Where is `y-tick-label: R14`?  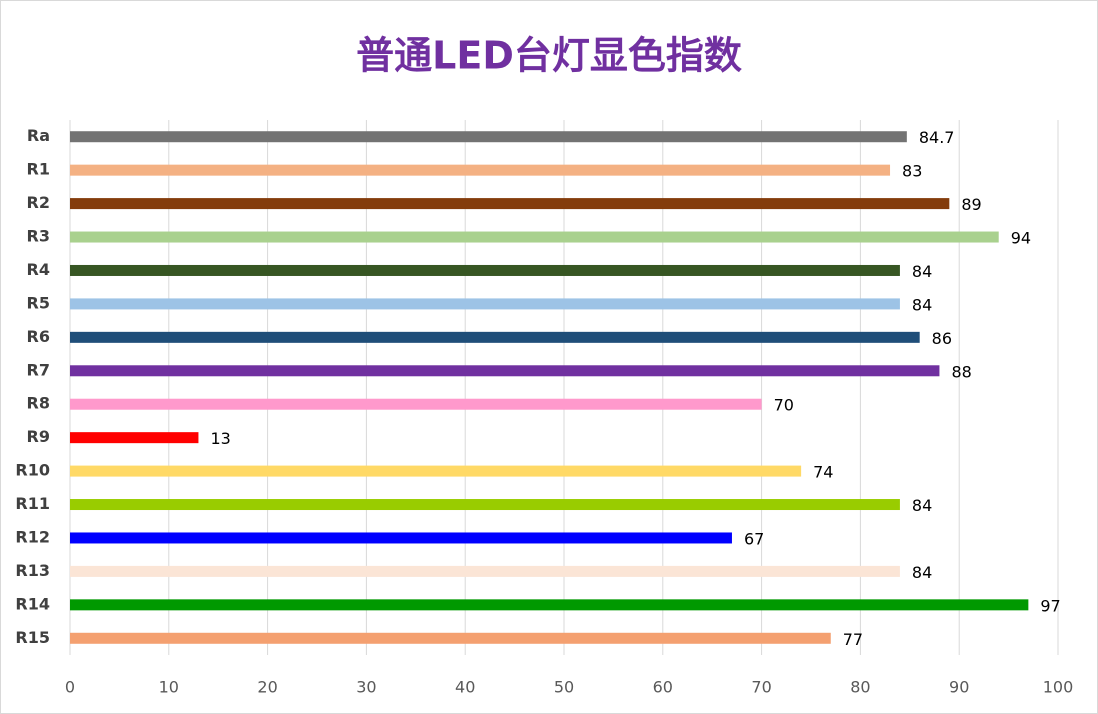
y-tick-label: R14 is located at coordinates (32, 603).